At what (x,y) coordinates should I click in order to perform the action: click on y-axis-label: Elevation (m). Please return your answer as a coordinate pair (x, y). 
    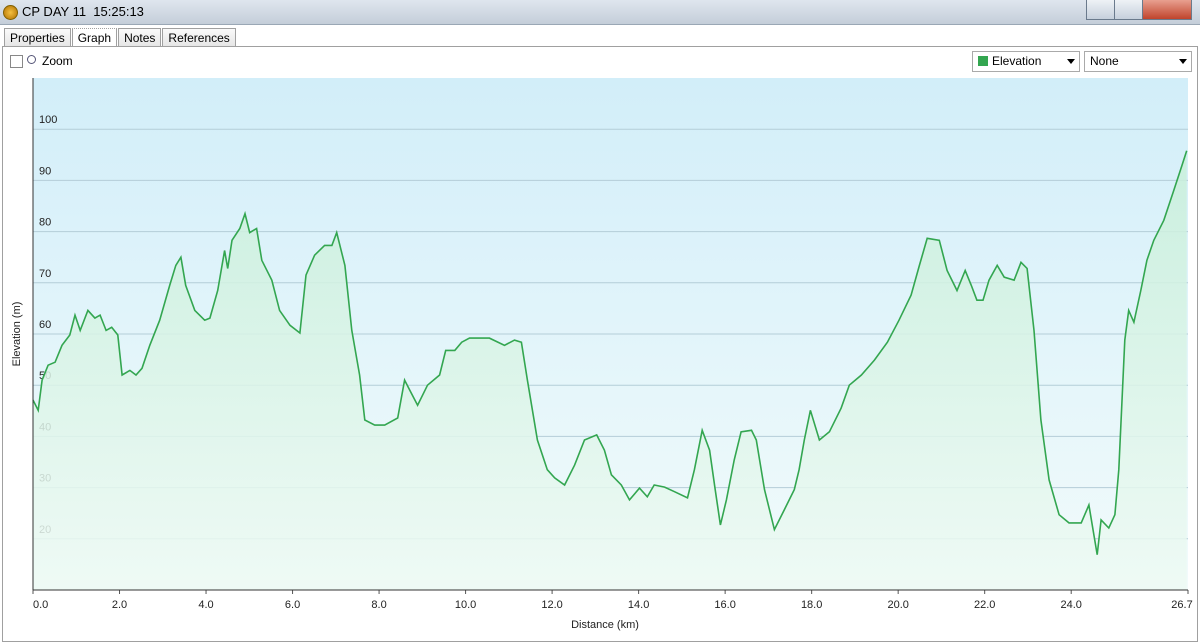
    Looking at the image, I should click on (17, 334).